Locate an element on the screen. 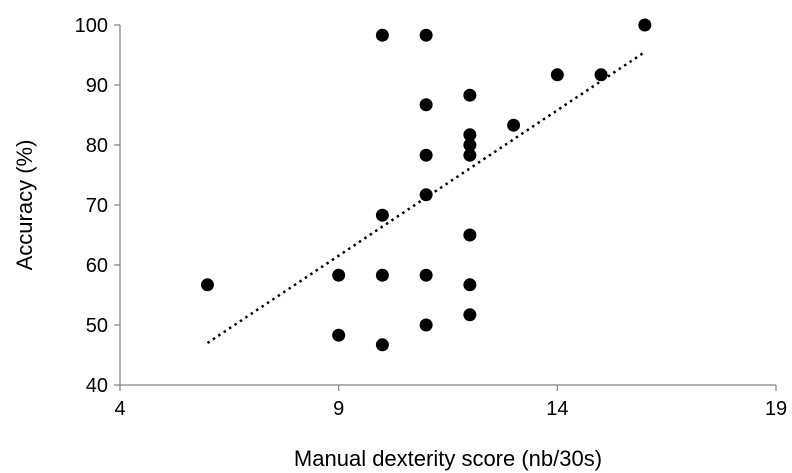  y-tick-label: 60 is located at coordinates (97, 266).